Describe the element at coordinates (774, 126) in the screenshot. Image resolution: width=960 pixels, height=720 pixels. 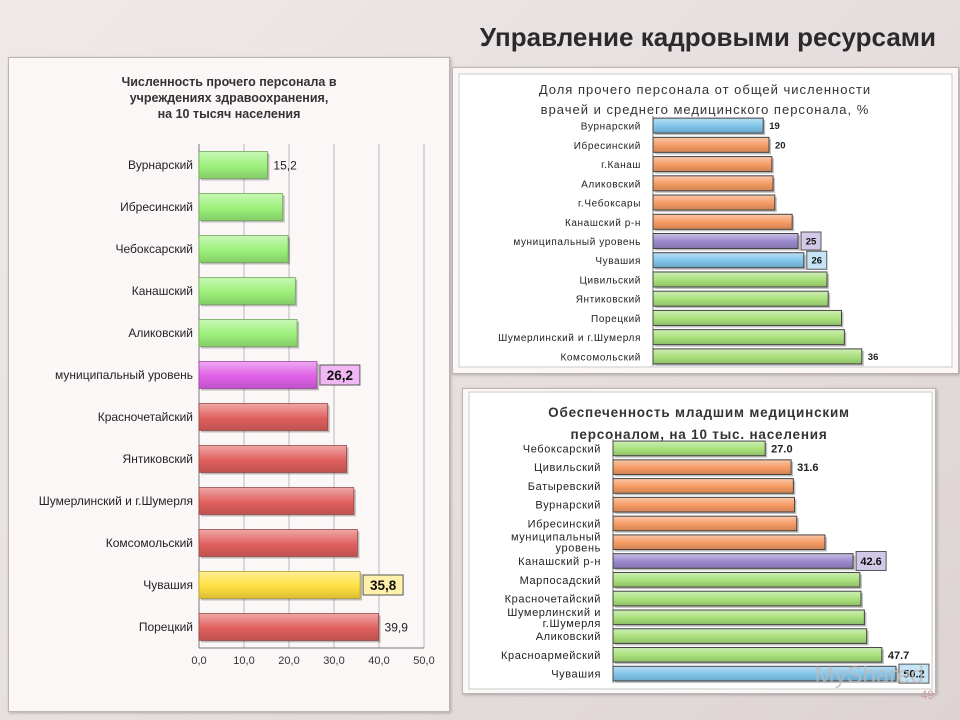
I see `data-label: 19` at that location.